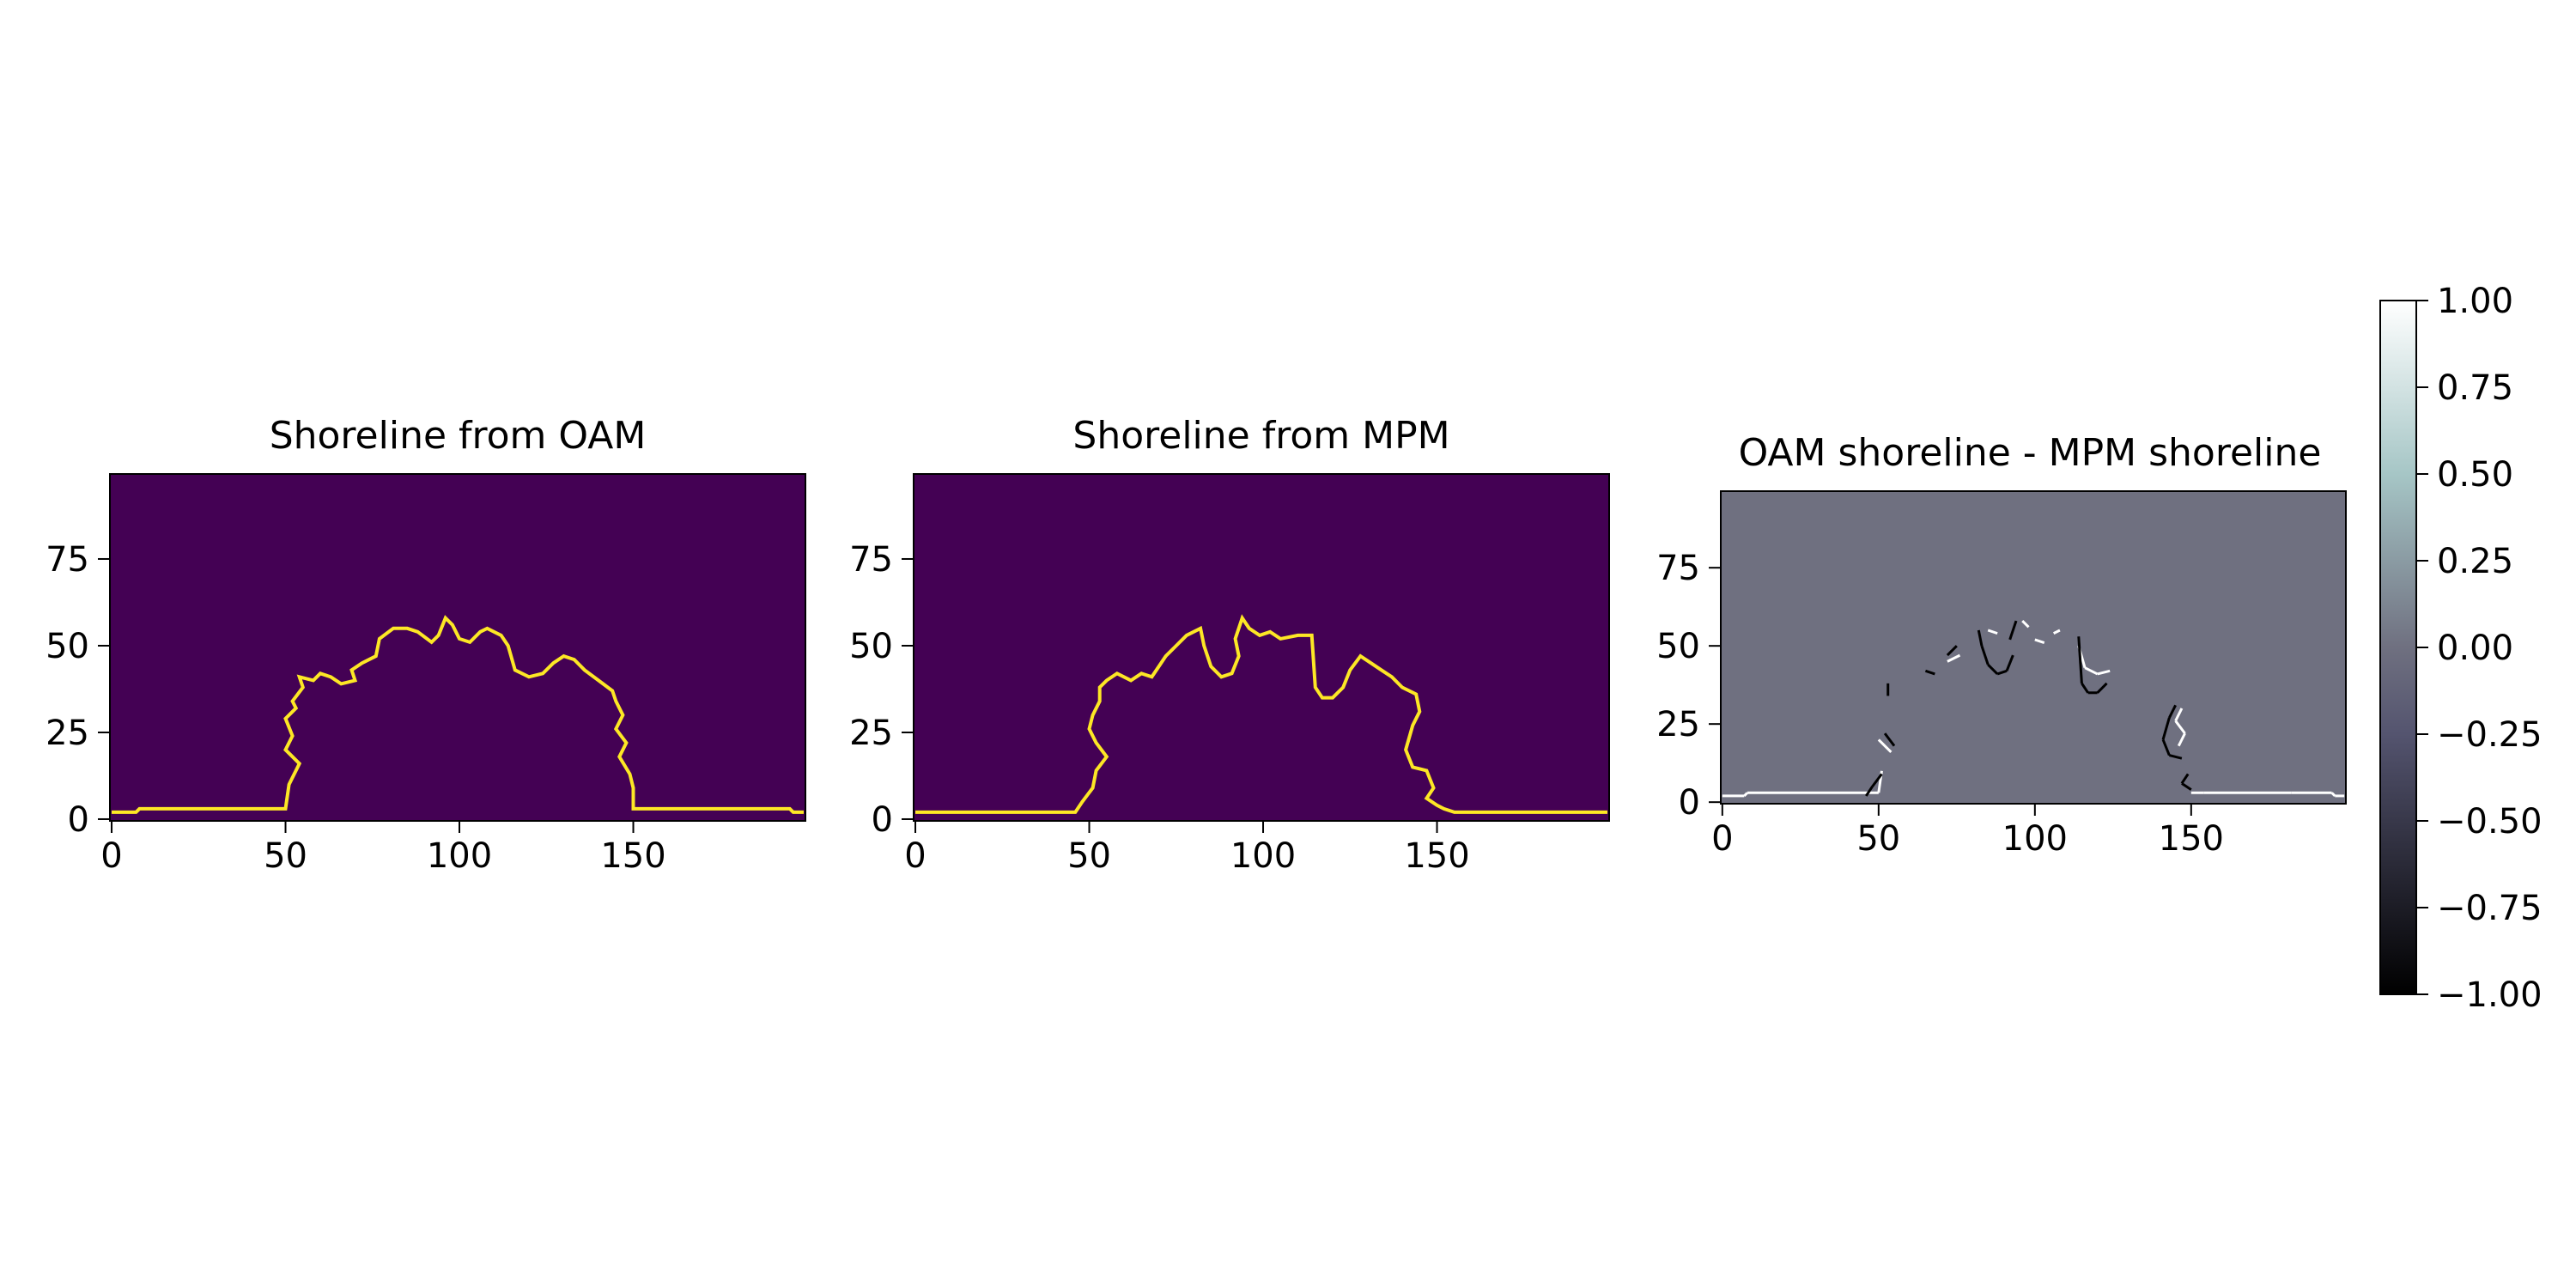 This screenshot has width=2576, height=1288. I want to click on panel-oam-frame, so click(457, 647).